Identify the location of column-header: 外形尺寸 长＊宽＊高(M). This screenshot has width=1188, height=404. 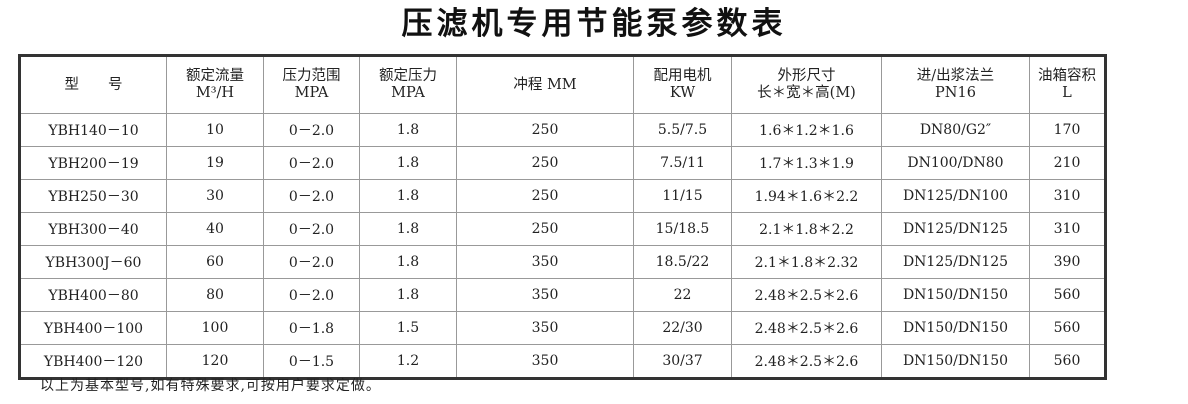
(806, 84).